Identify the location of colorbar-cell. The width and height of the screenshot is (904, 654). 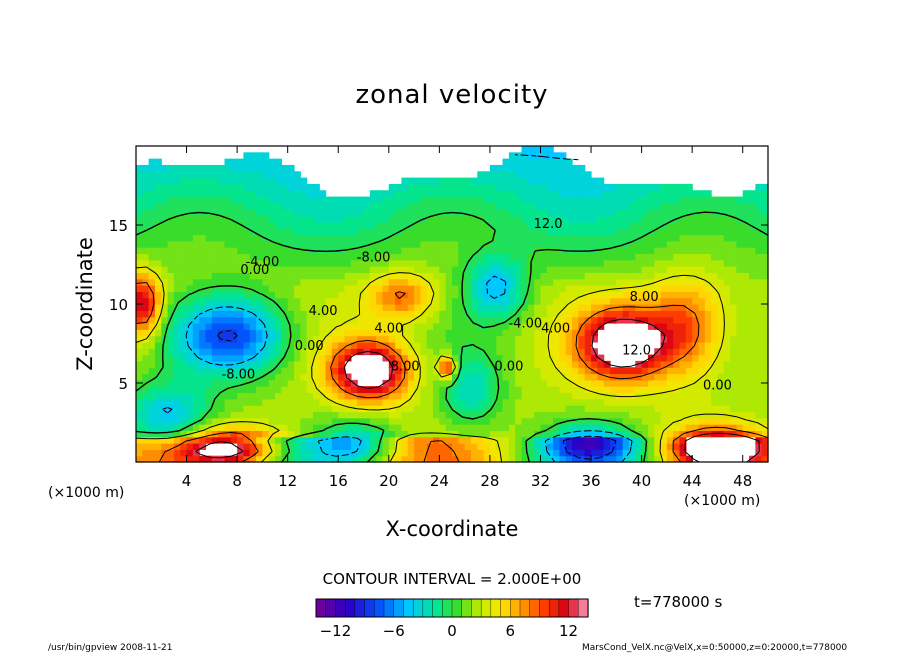
(437, 608).